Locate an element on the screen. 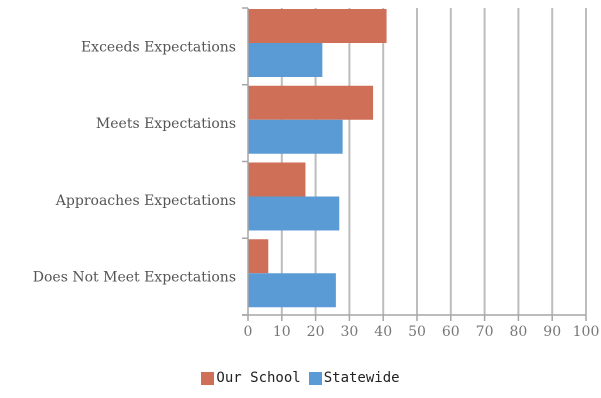  bar-statewide-does-not-meet-expectations is located at coordinates (292, 290).